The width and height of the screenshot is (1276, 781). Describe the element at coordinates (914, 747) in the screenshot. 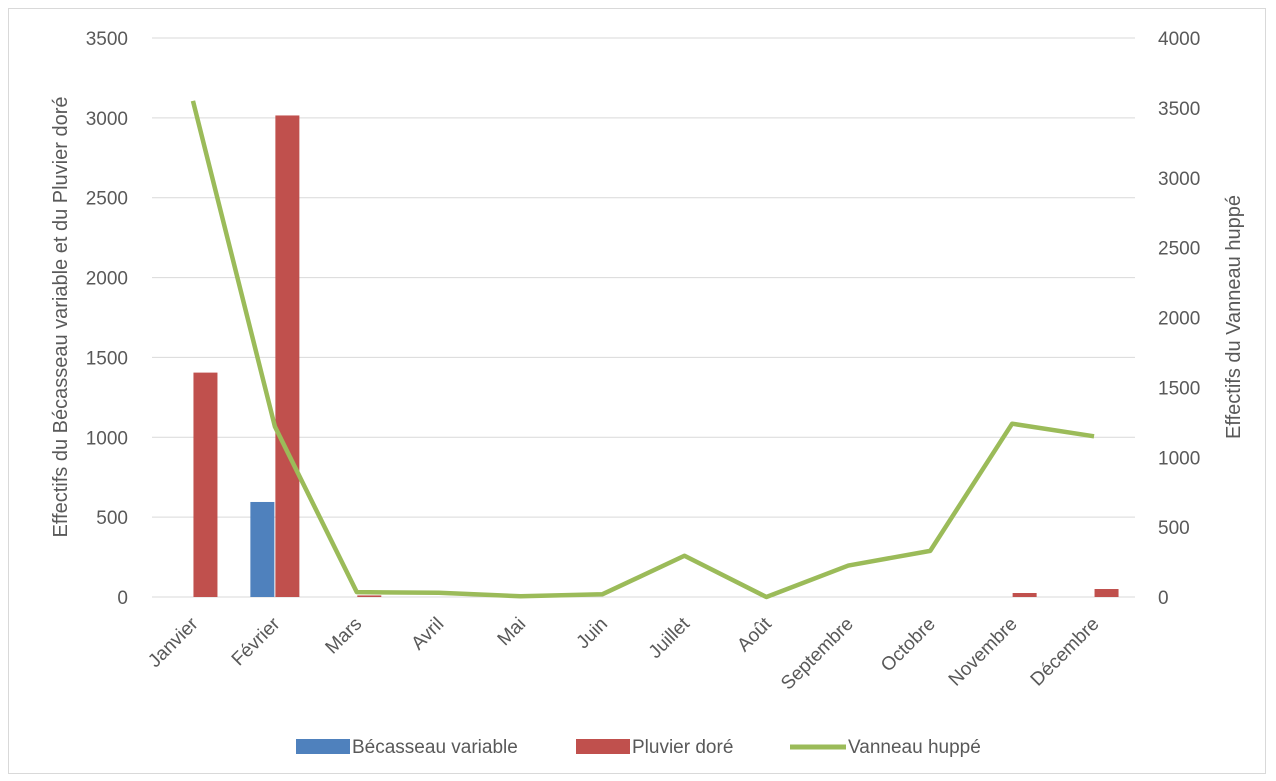

I see `legend-label-vanneau: Vanneau huppé` at that location.